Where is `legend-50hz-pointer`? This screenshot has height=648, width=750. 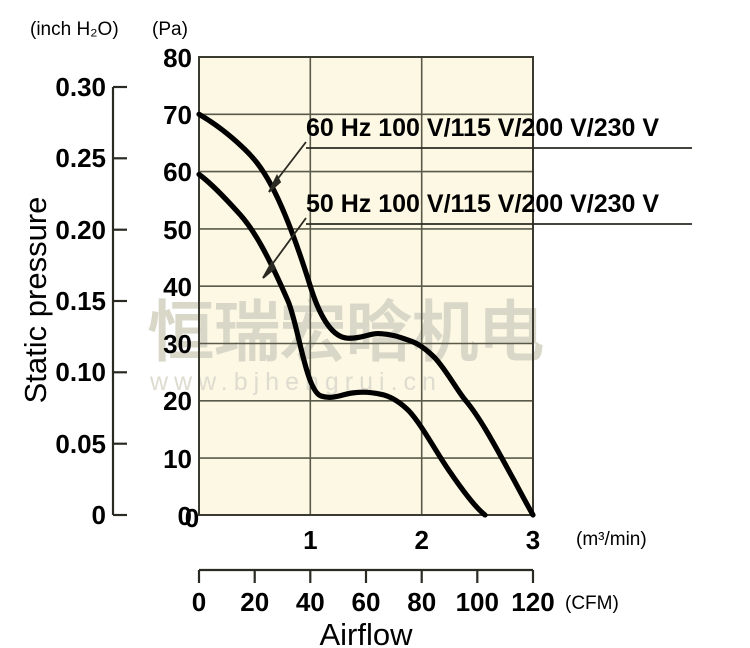 legend-50hz-pointer is located at coordinates (284, 248).